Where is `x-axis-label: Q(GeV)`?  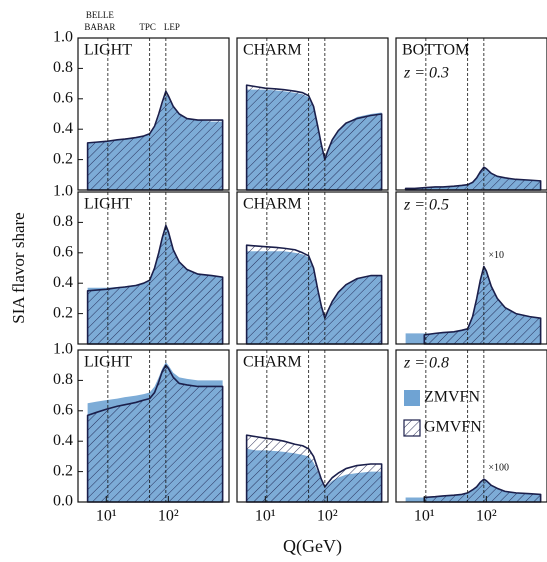
x-axis-label: Q(GeV) is located at coordinates (312, 546).